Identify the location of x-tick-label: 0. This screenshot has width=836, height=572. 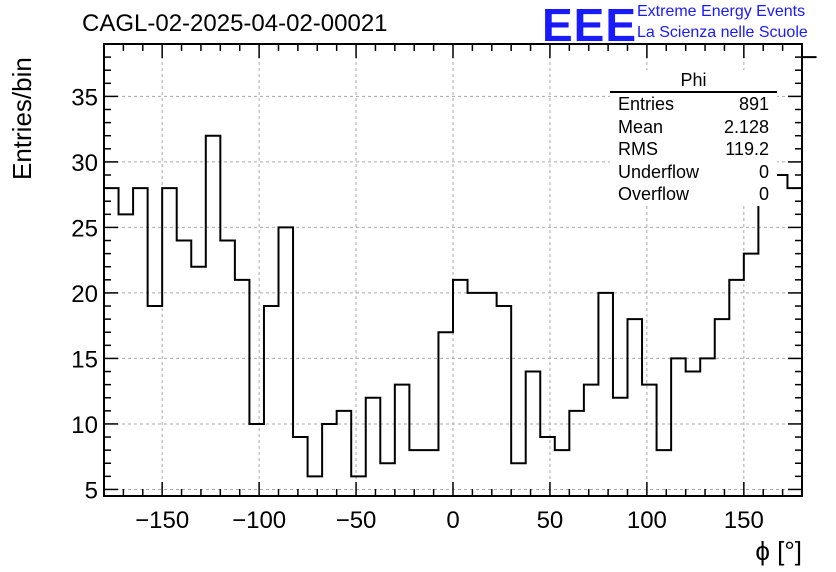
(452, 520).